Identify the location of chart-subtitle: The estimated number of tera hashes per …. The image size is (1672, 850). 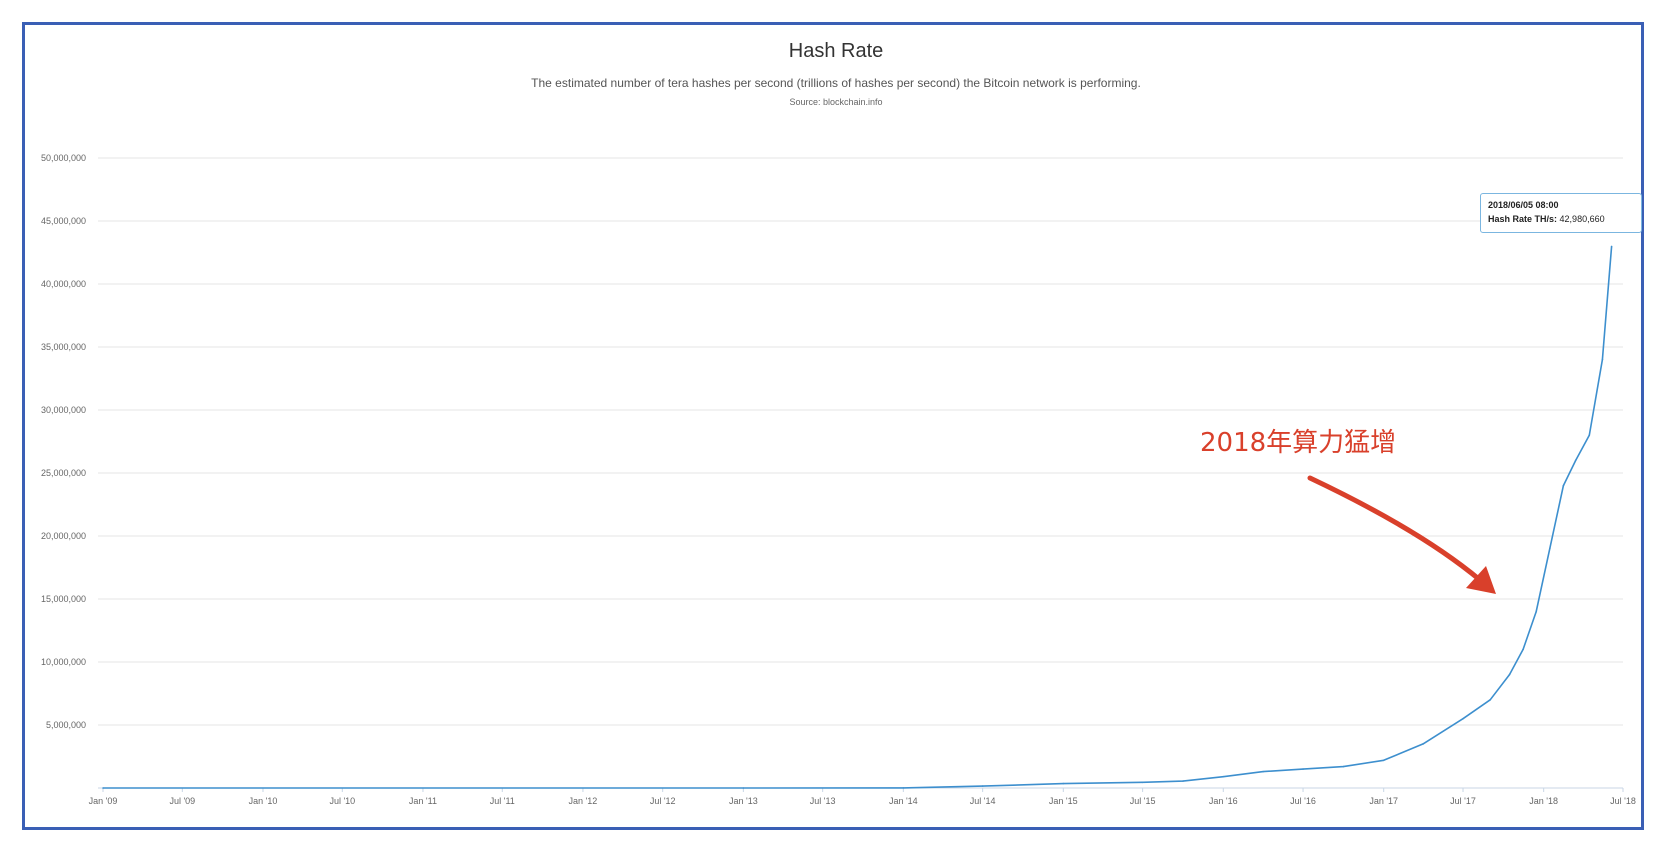
(836, 83).